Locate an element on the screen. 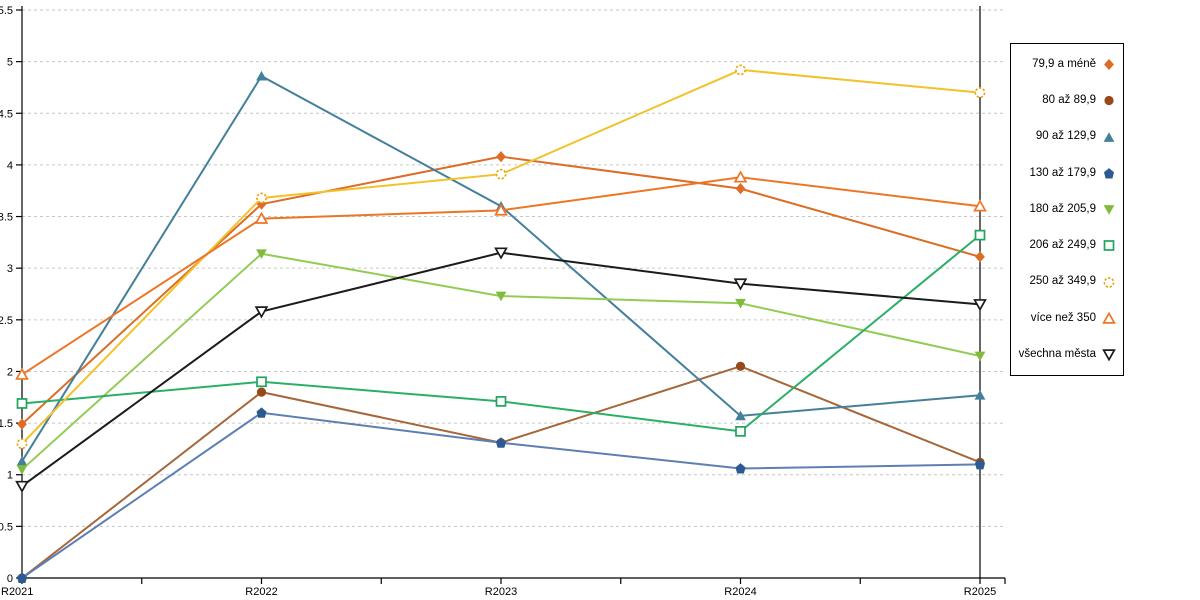 The width and height of the screenshot is (1200, 600). legend-label: 206 až 249,9 is located at coordinates (1062, 245).